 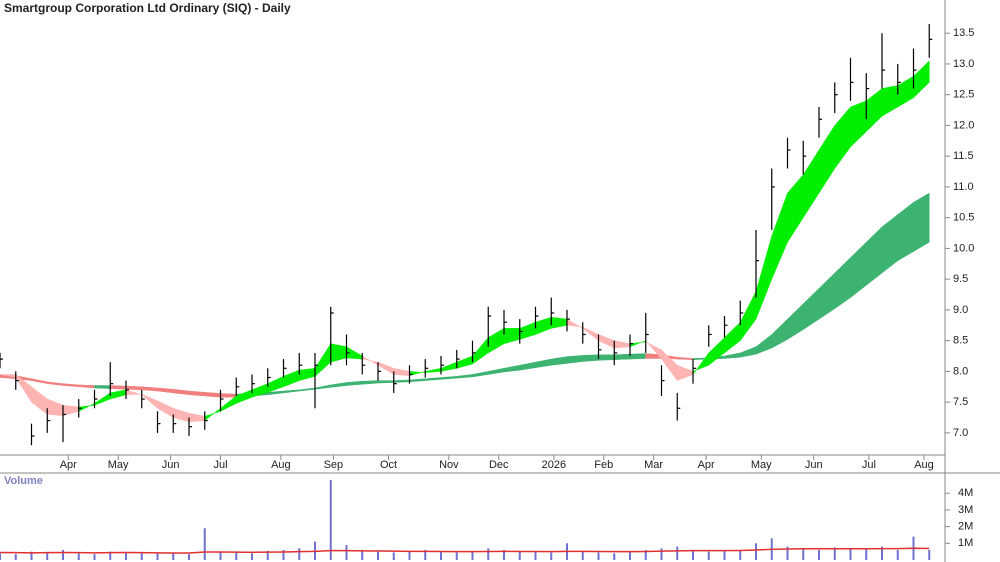 I want to click on y-tick-label: 8.5, so click(x=960, y=341).